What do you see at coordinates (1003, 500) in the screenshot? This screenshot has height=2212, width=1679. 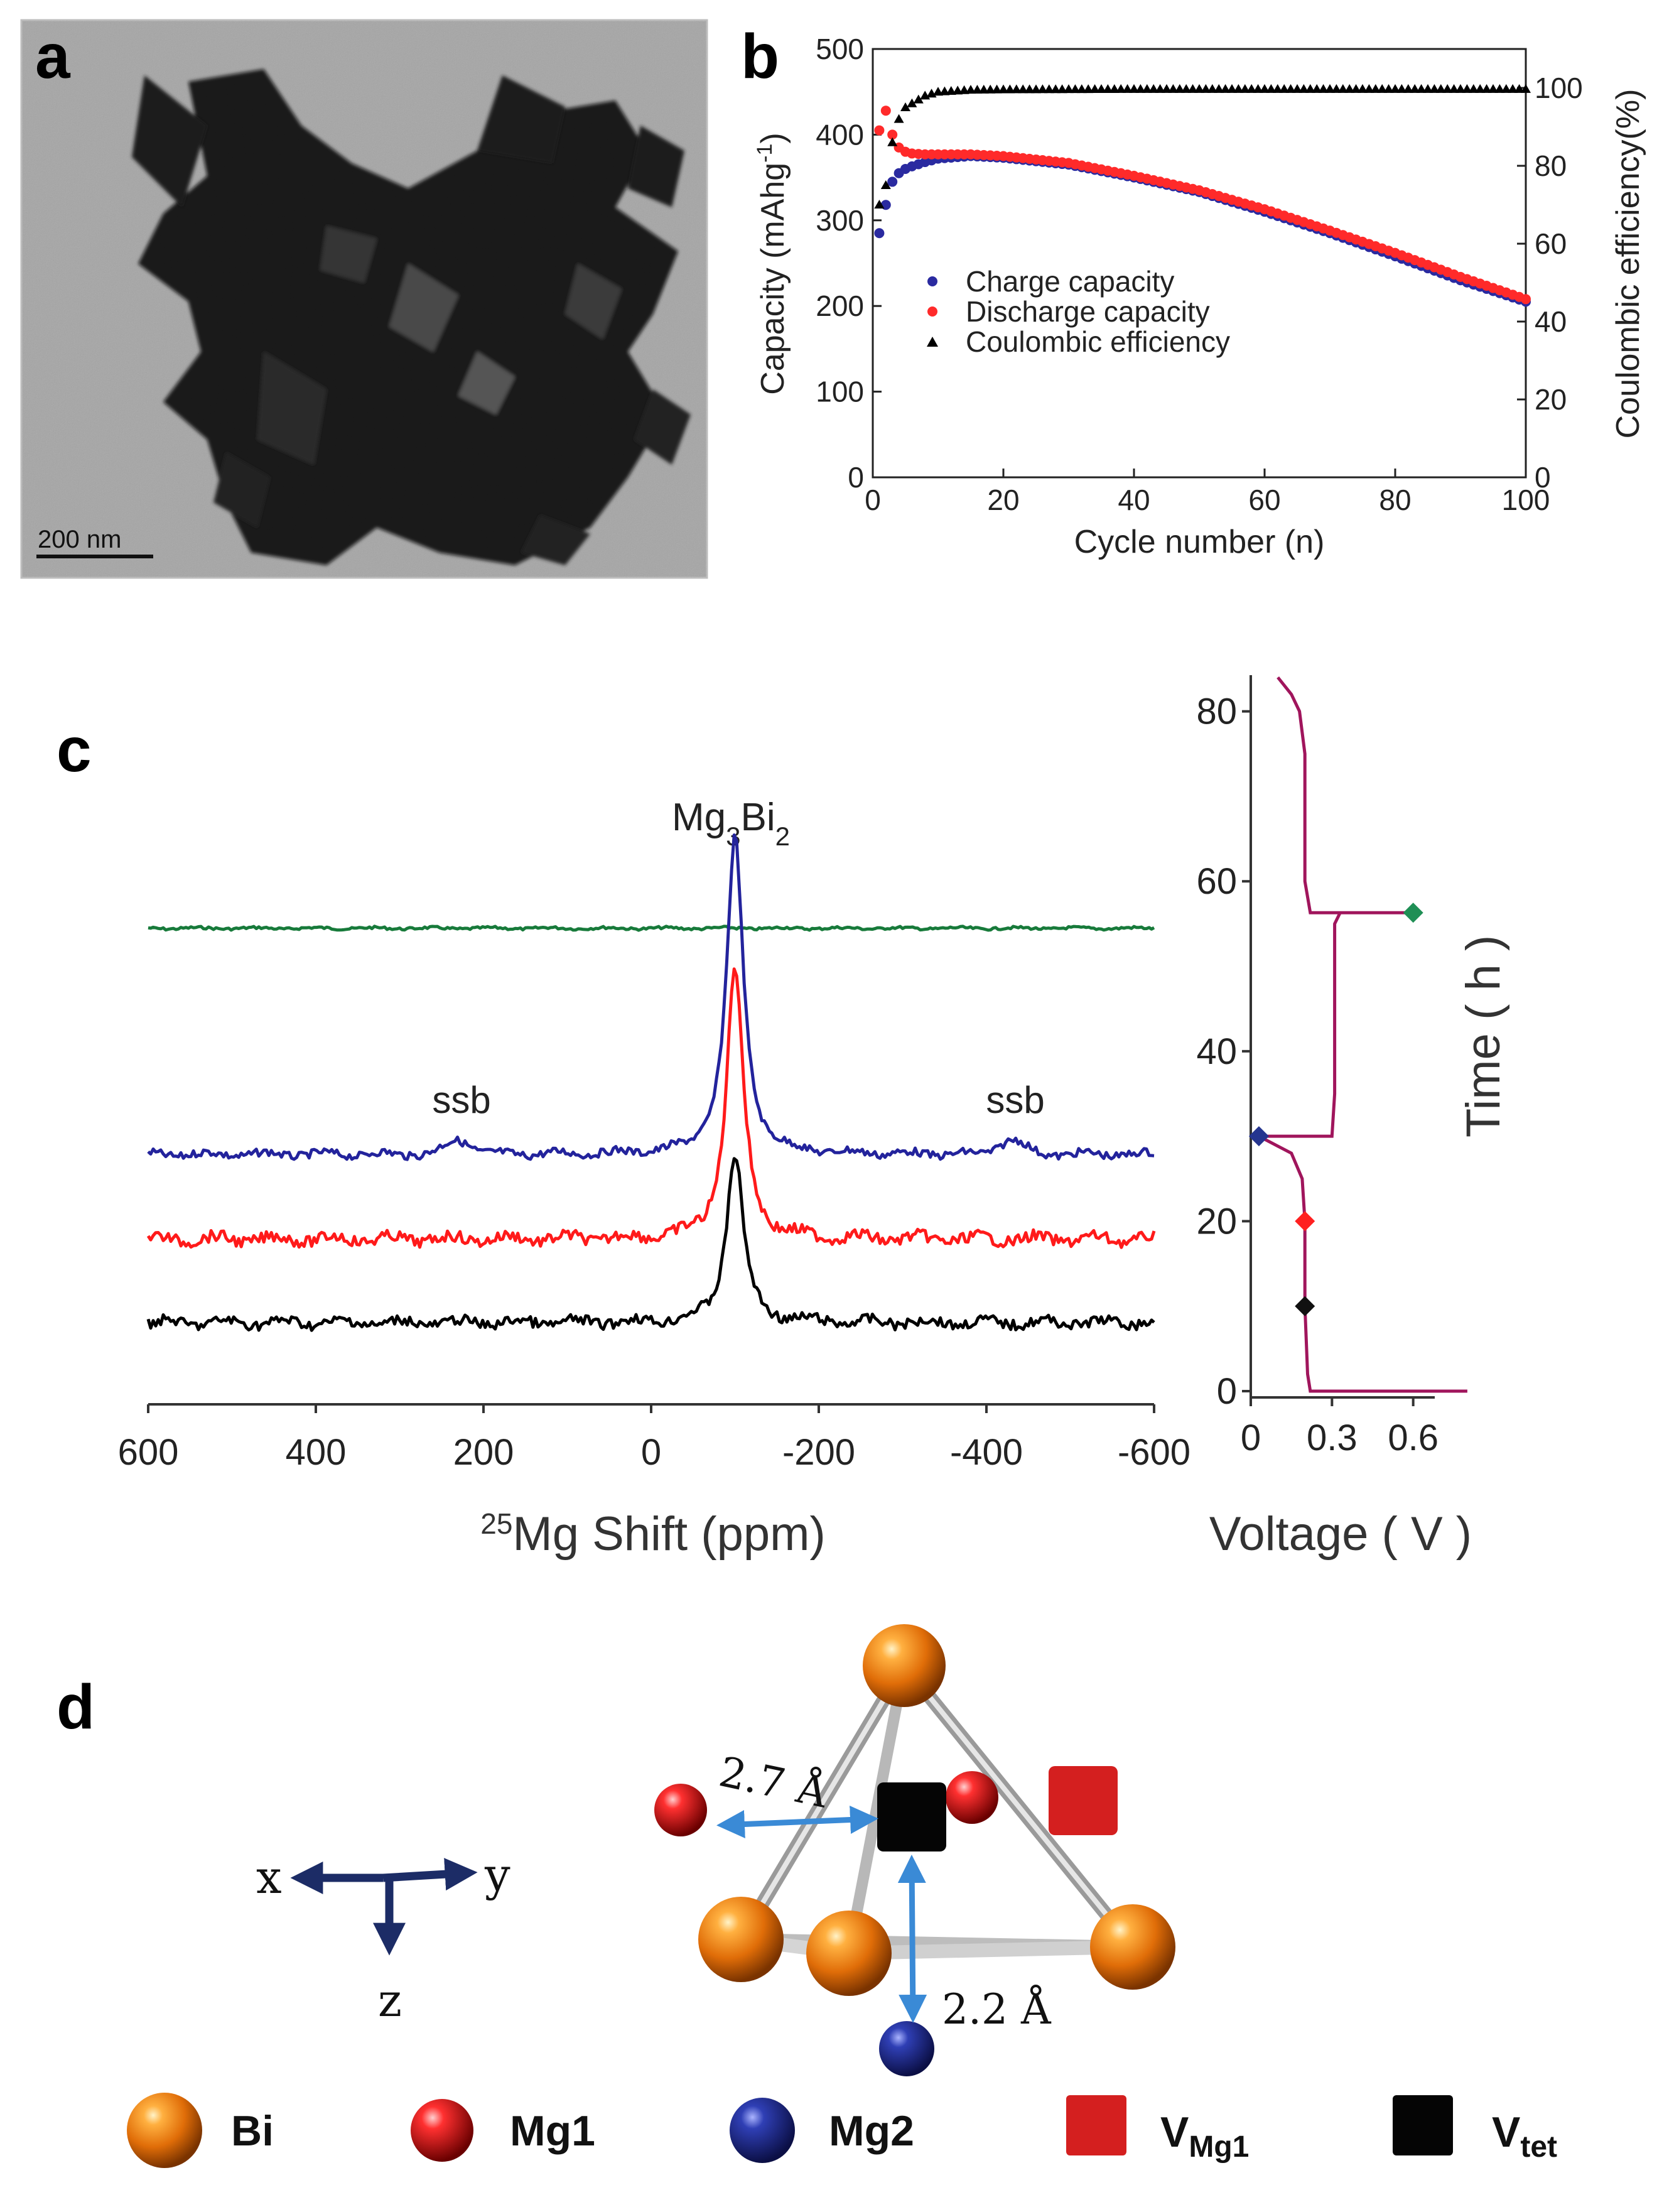 I see `chart-b-xtick-label: 20` at bounding box center [1003, 500].